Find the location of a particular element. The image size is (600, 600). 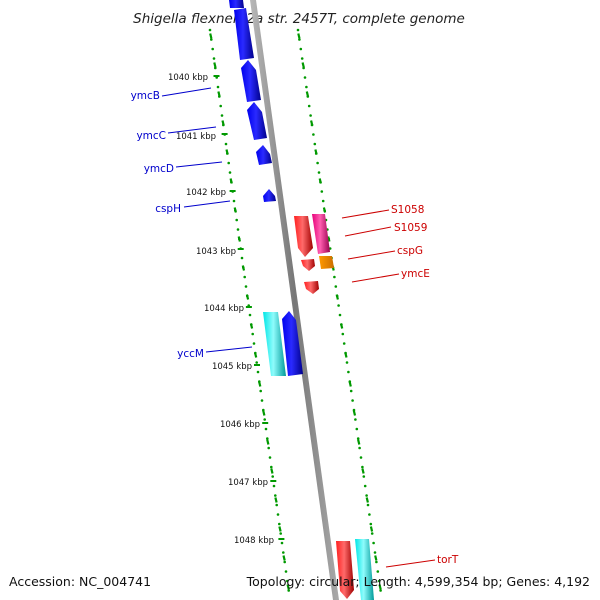

gene-label-cspG: cspG is located at coordinates (410, 251).